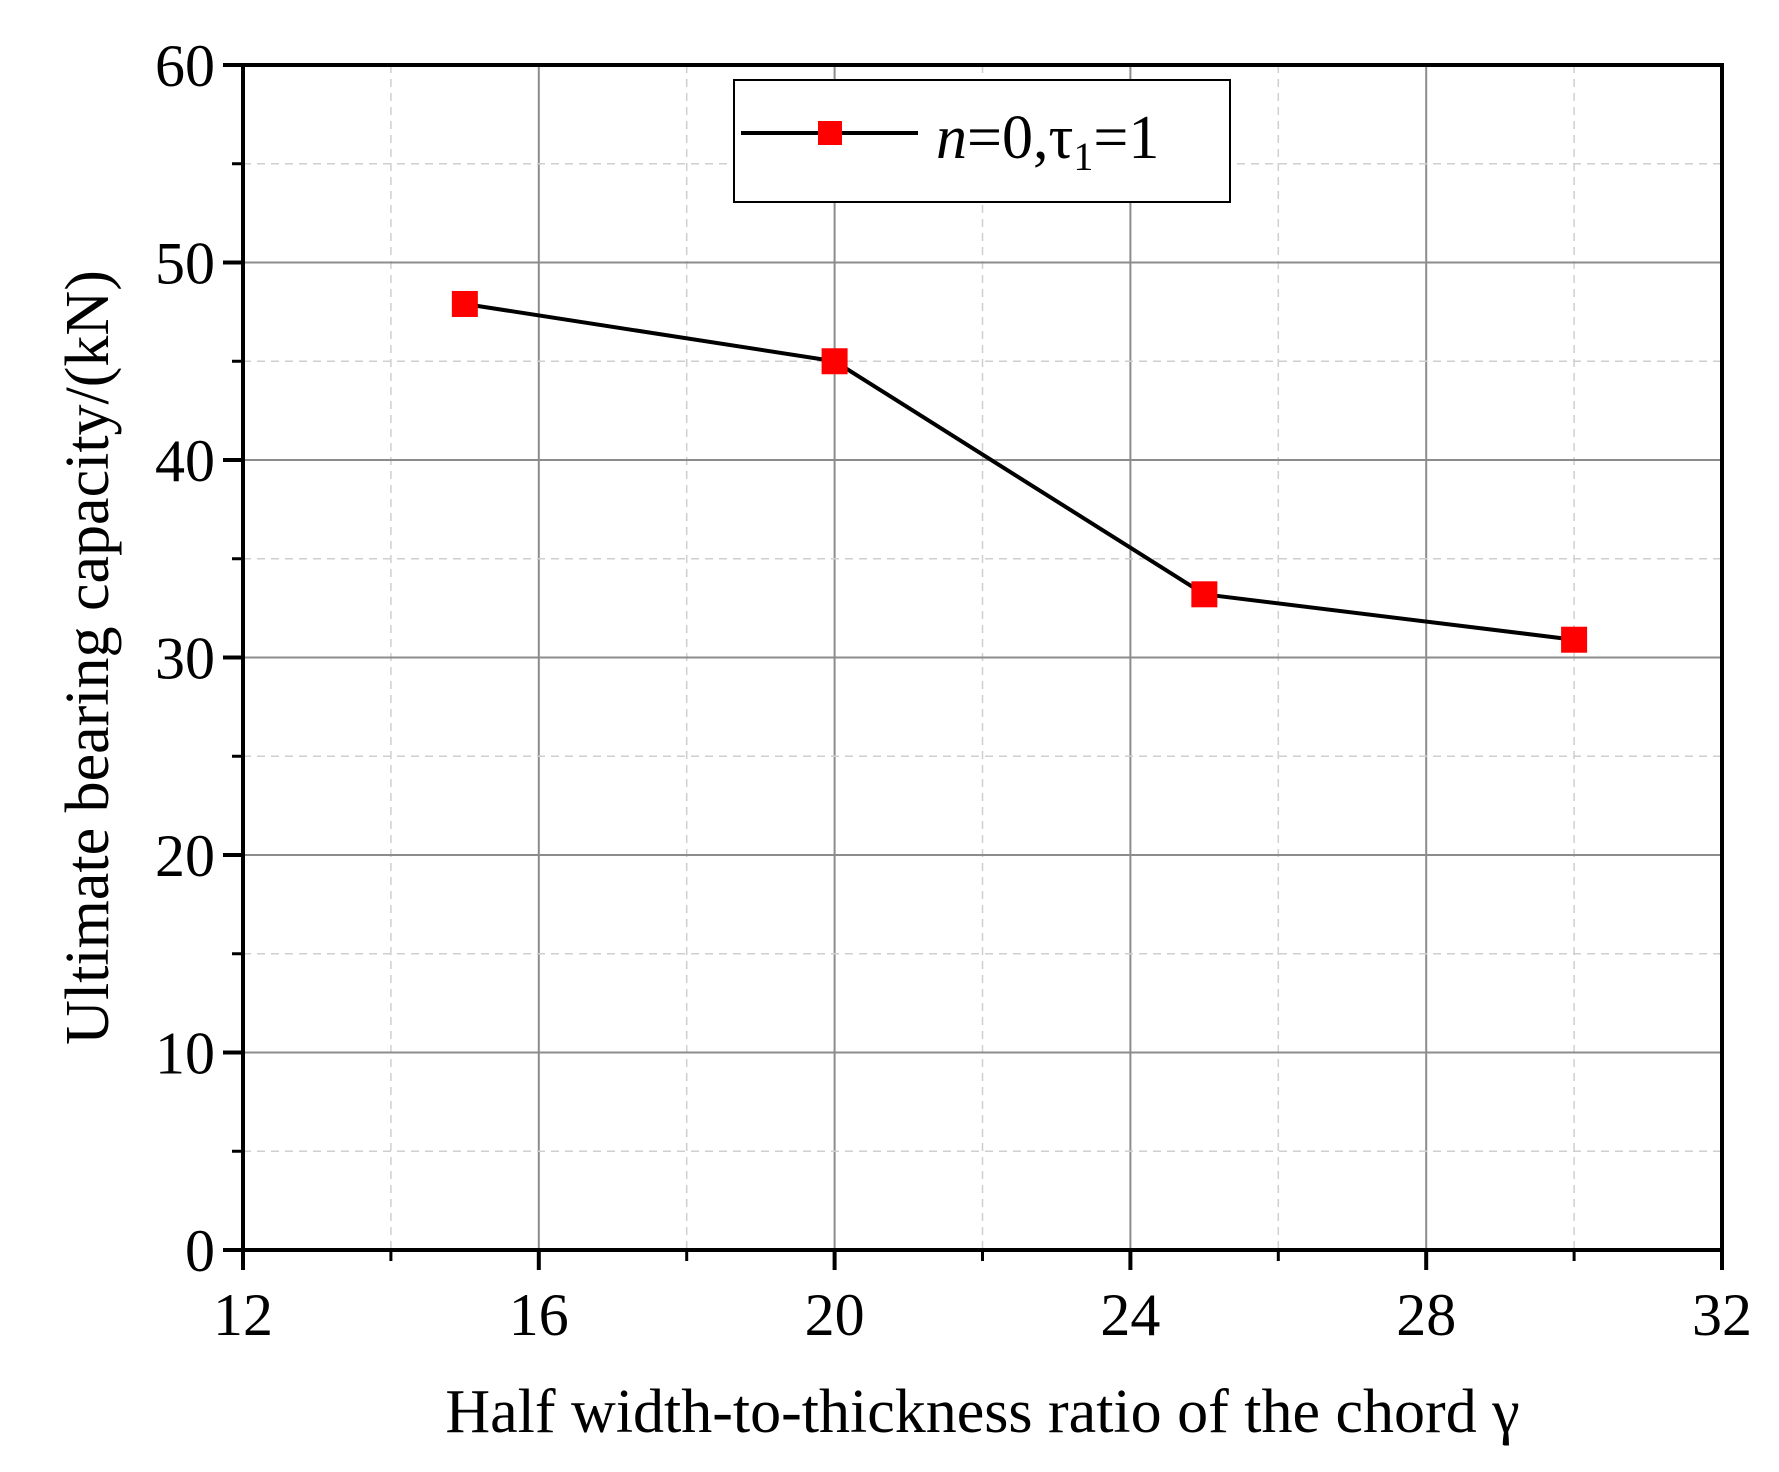 This screenshot has width=1779, height=1472. Describe the element at coordinates (1020, 138) in the screenshot. I see `legend-eq1: =0,τ` at that location.